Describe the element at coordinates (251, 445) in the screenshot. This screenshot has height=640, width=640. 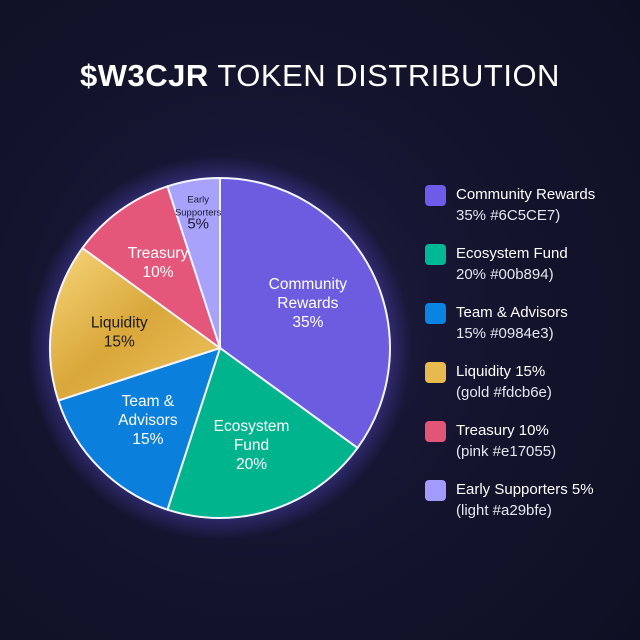
I see `slice-label: Fund` at that location.